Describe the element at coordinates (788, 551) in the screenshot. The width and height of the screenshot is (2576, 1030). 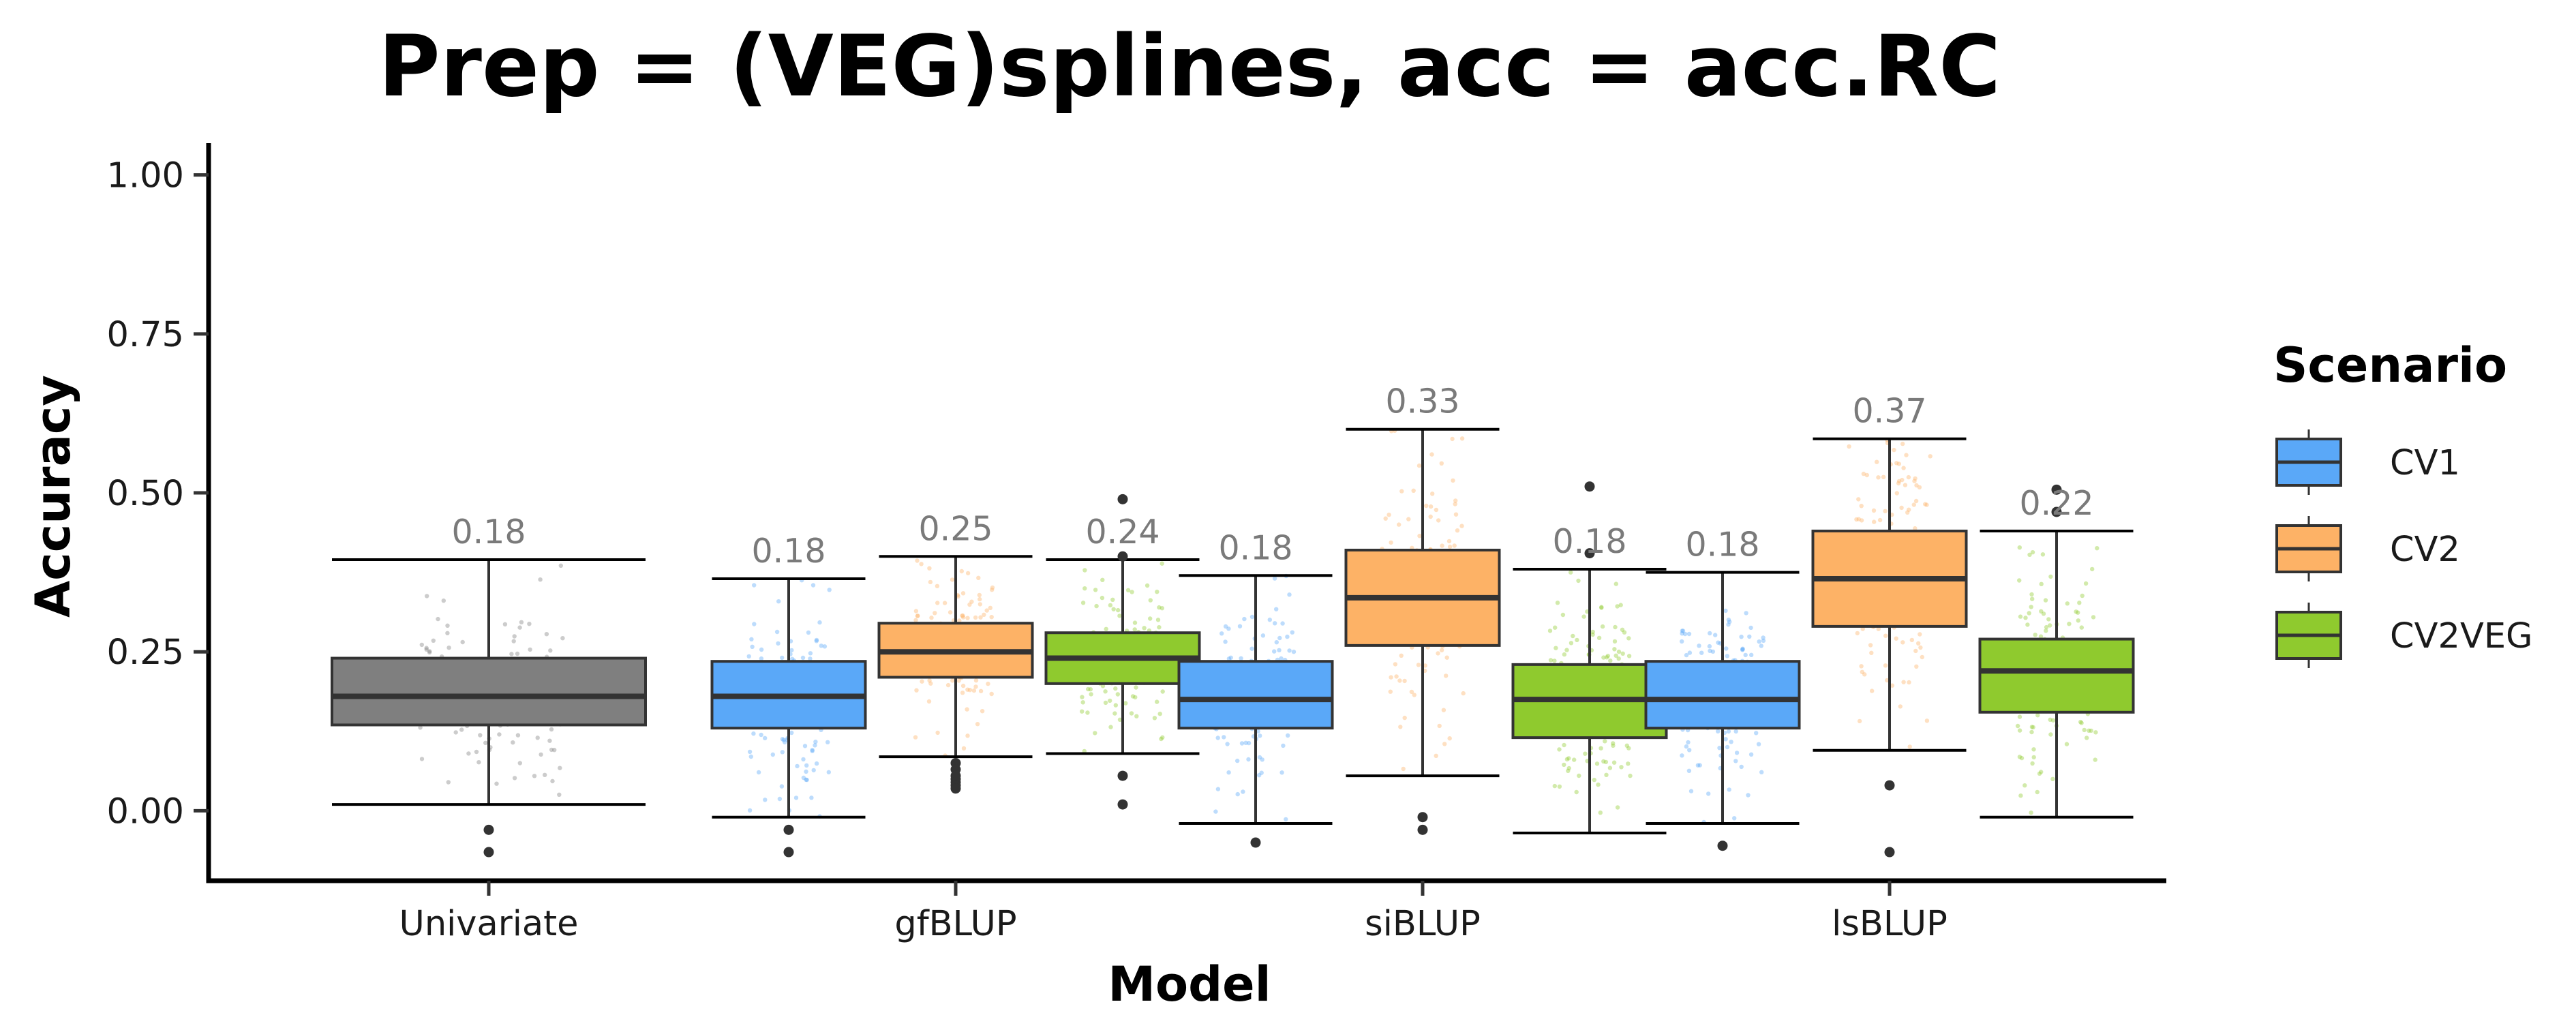
I see `median-label-gfblup-cv1: 0.18` at that location.